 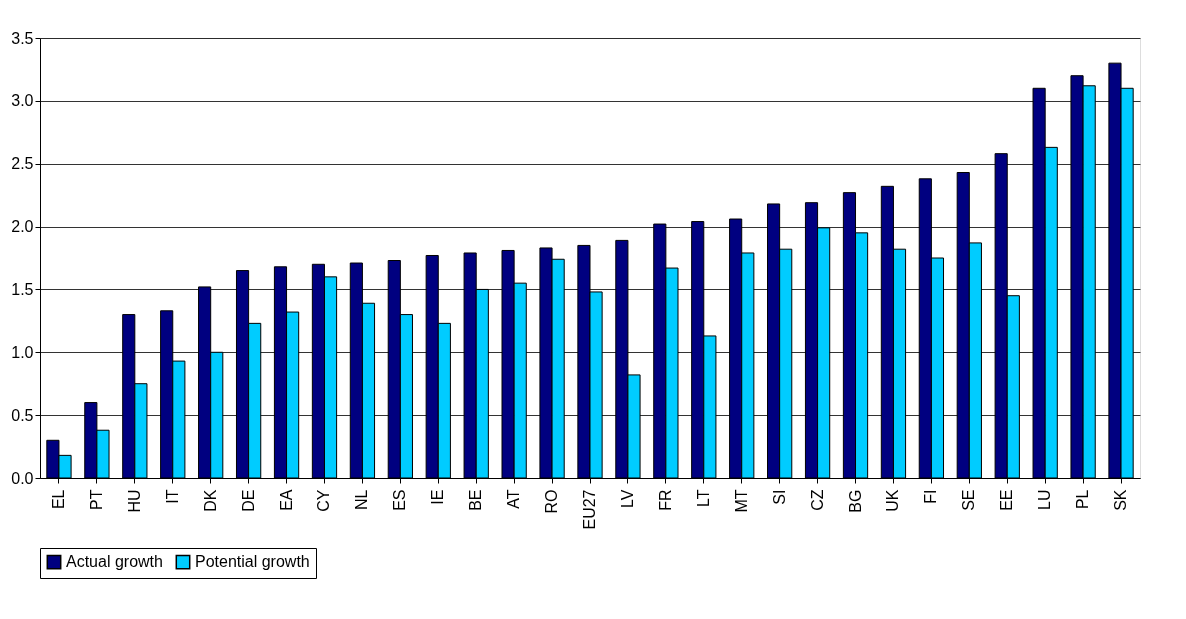 I want to click on x-tick-label: SK, so click(x=1121, y=500).